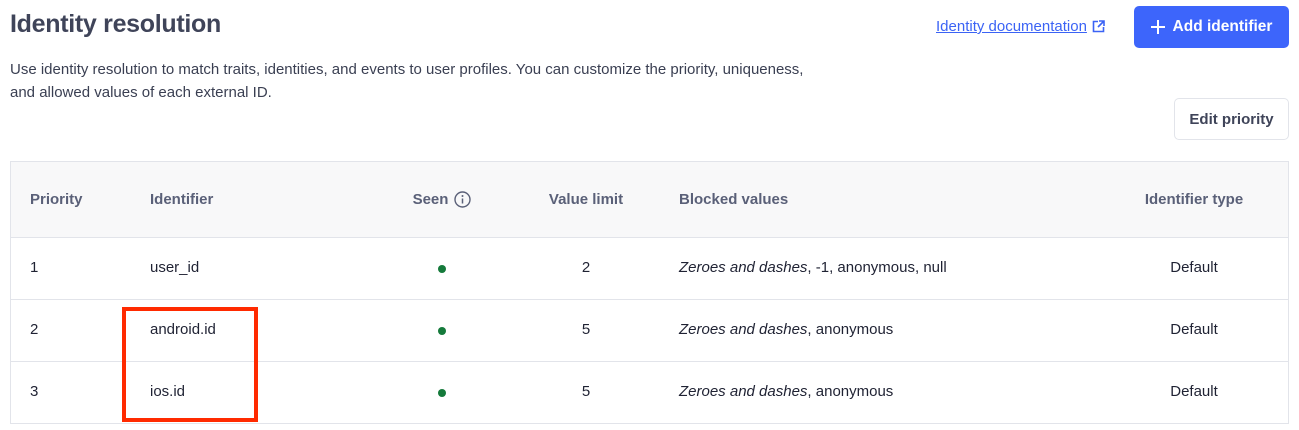 This screenshot has height=430, width=1299. Describe the element at coordinates (1157, 27) in the screenshot. I see `plus-icon` at that location.